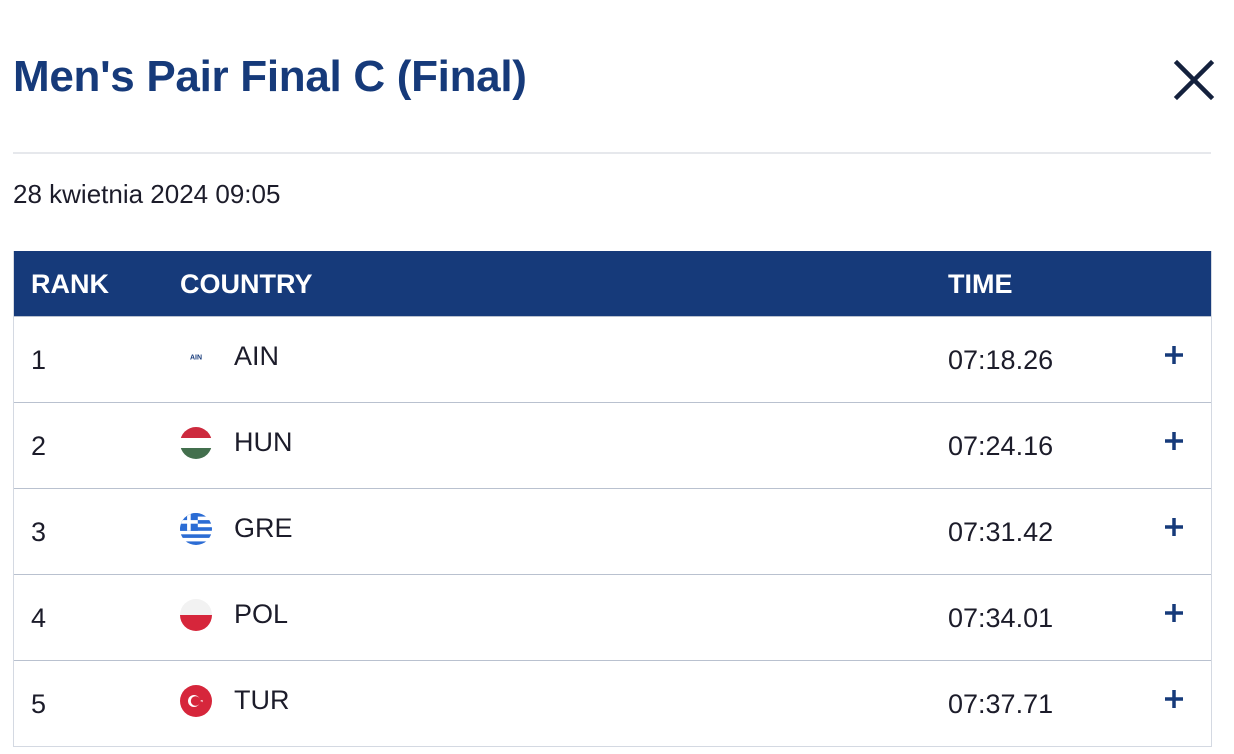 The image size is (1234, 754). Describe the element at coordinates (1001, 532) in the screenshot. I see `time: 07:31.42` at that location.